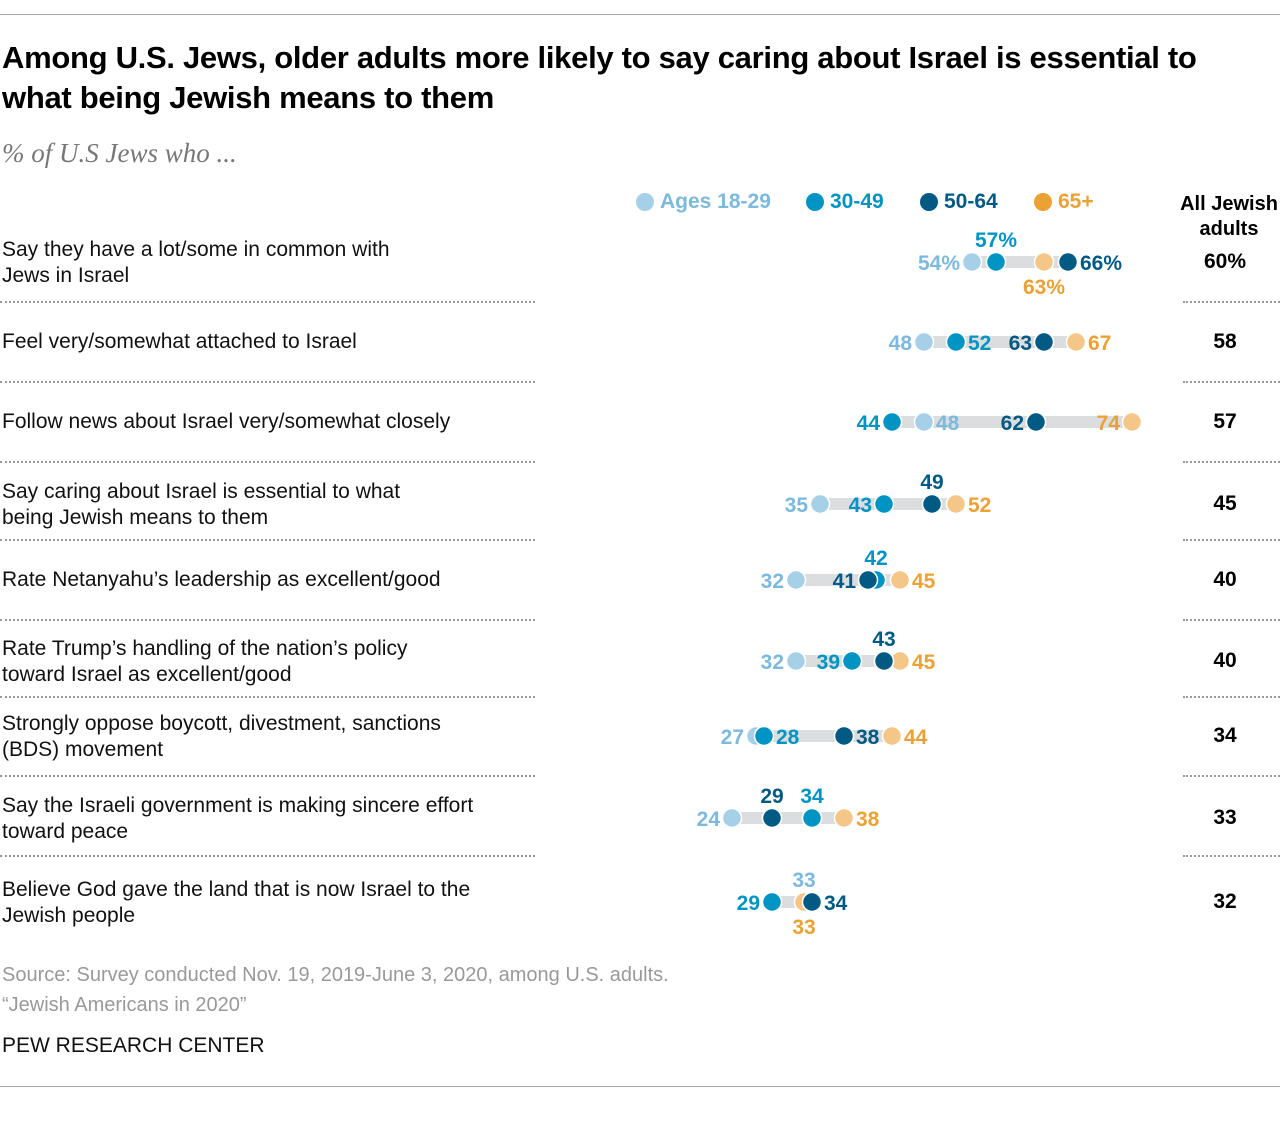 This screenshot has width=1280, height=1124. Describe the element at coordinates (939, 263) in the screenshot. I see `data-label: 54%` at that location.